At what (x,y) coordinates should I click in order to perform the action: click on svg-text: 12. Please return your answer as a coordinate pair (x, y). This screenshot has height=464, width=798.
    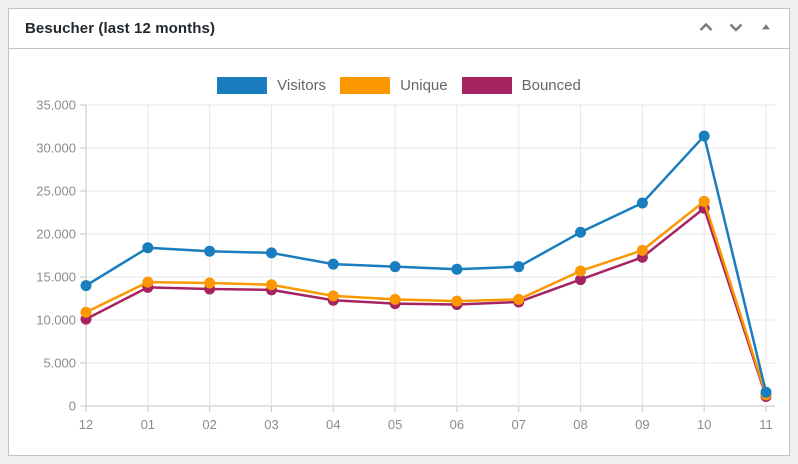
    Looking at the image, I should click on (86, 424).